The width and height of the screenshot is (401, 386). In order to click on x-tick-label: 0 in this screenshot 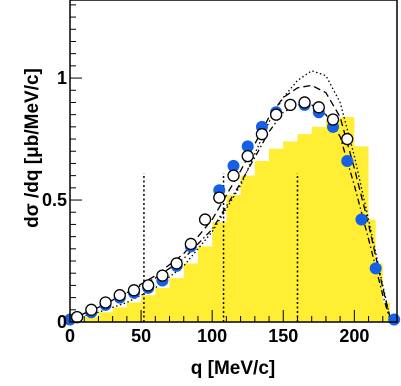, I will do `click(70, 336)`.